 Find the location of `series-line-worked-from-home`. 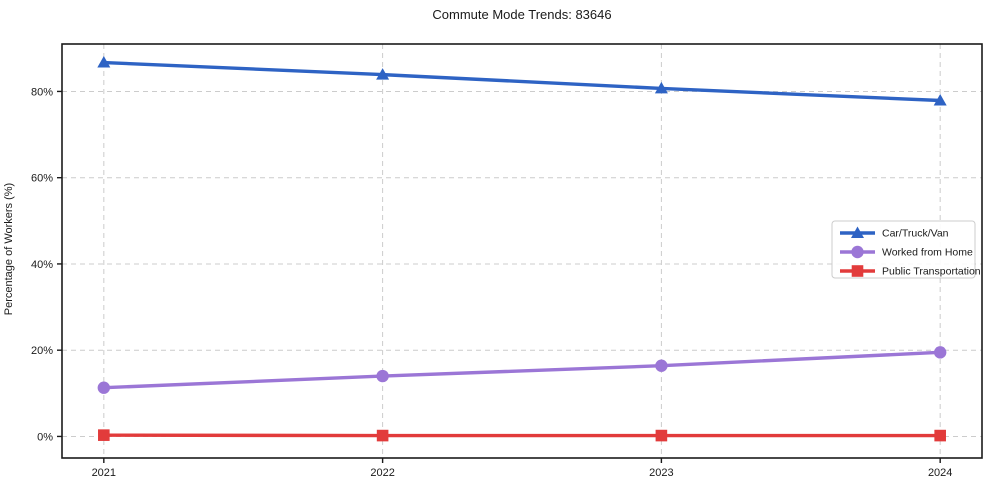

series-line-worked-from-home is located at coordinates (522, 370).